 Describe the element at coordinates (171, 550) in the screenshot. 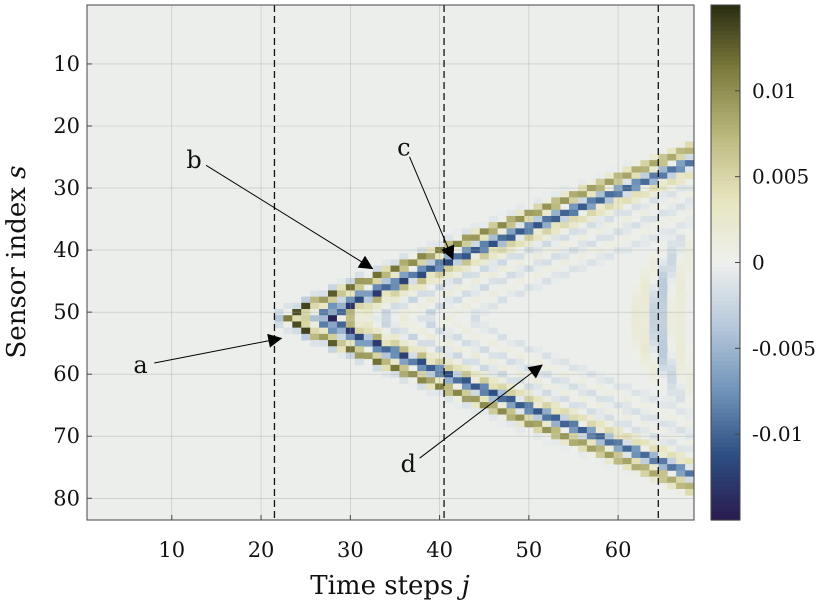

I see `x-tick-label: 10` at that location.